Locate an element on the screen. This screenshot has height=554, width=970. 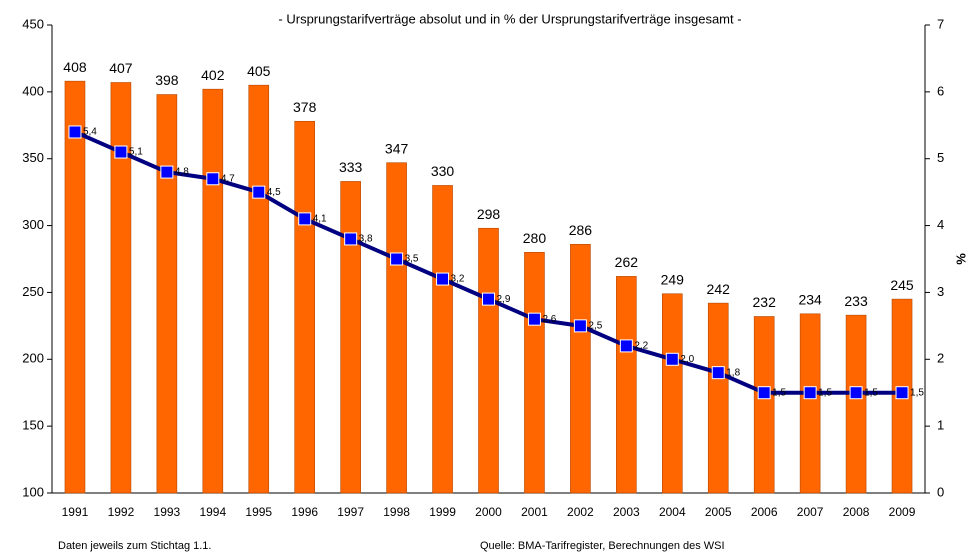
line-value-label: 2,2 is located at coordinates (641, 346).